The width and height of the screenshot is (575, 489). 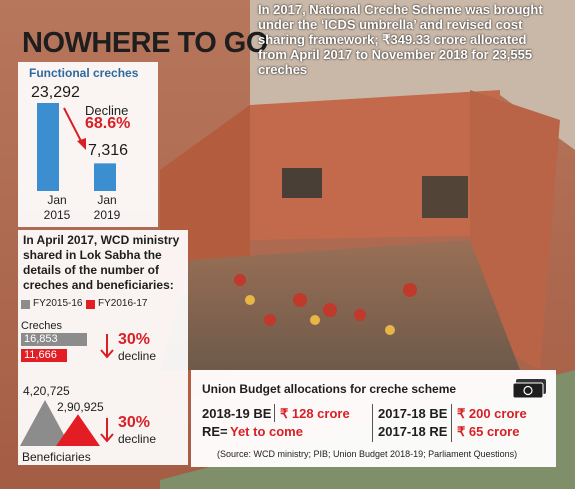 I want to click on creches-value-fy1617: 11,666, so click(x=40, y=355).